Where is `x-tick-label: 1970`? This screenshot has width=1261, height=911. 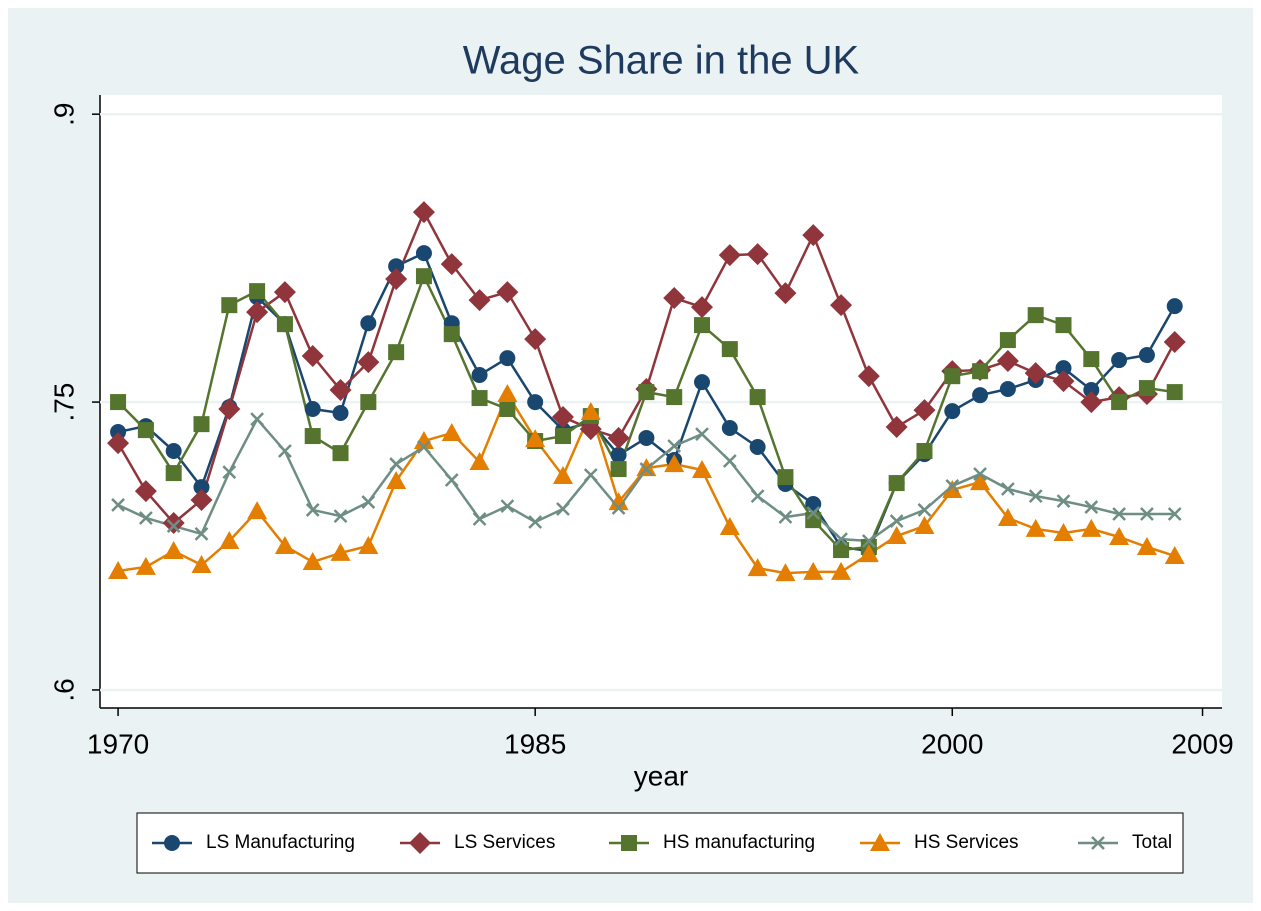
x-tick-label: 1970 is located at coordinates (118, 743).